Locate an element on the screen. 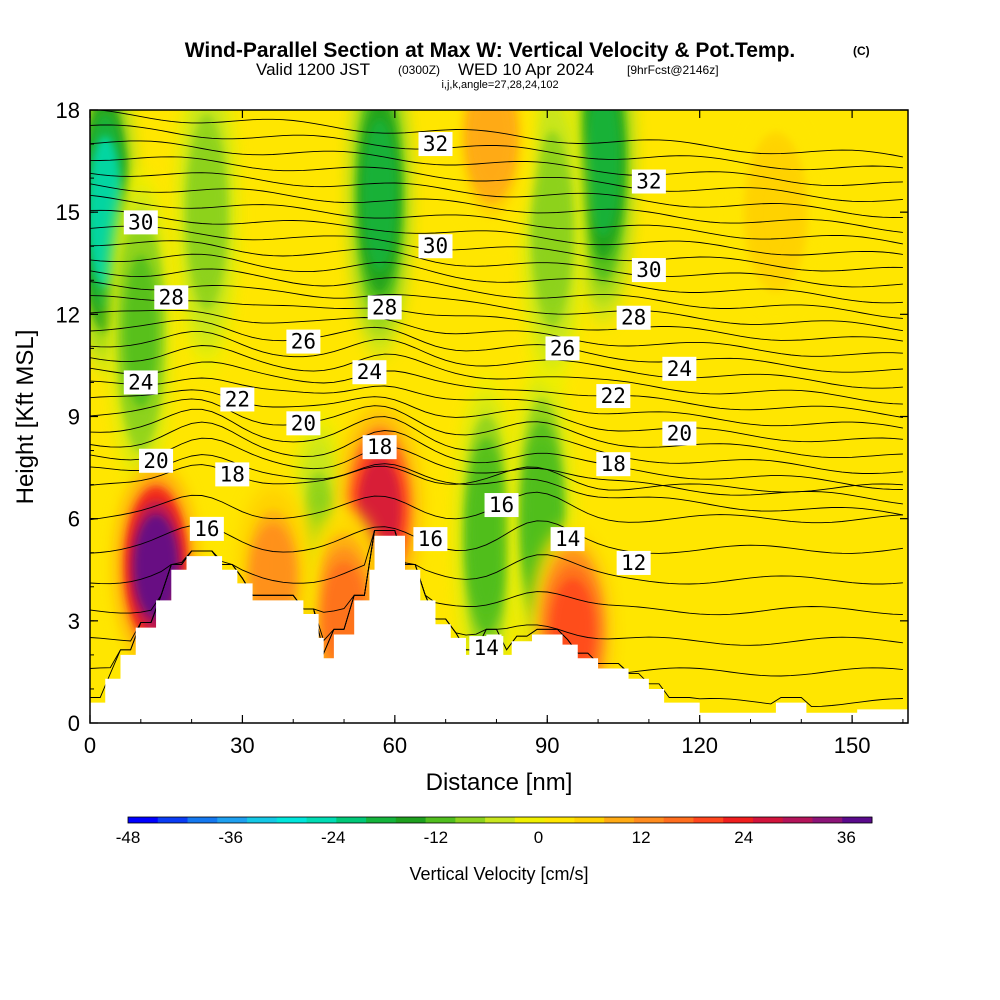 The image size is (1000, 1000). colorbar-label: Vertical Velocity [cm/s] is located at coordinates (498, 874).